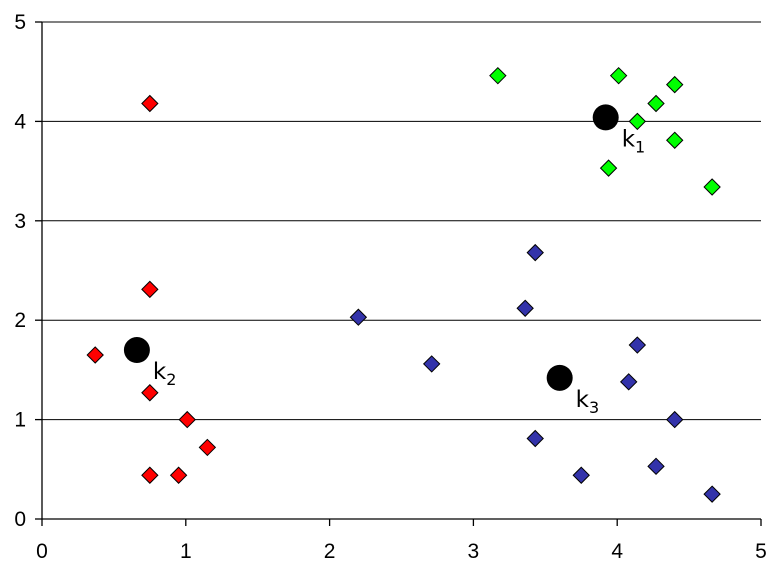 The image size is (778, 578). Describe the element at coordinates (136, 350) in the screenshot. I see `centroid-k2` at that location.